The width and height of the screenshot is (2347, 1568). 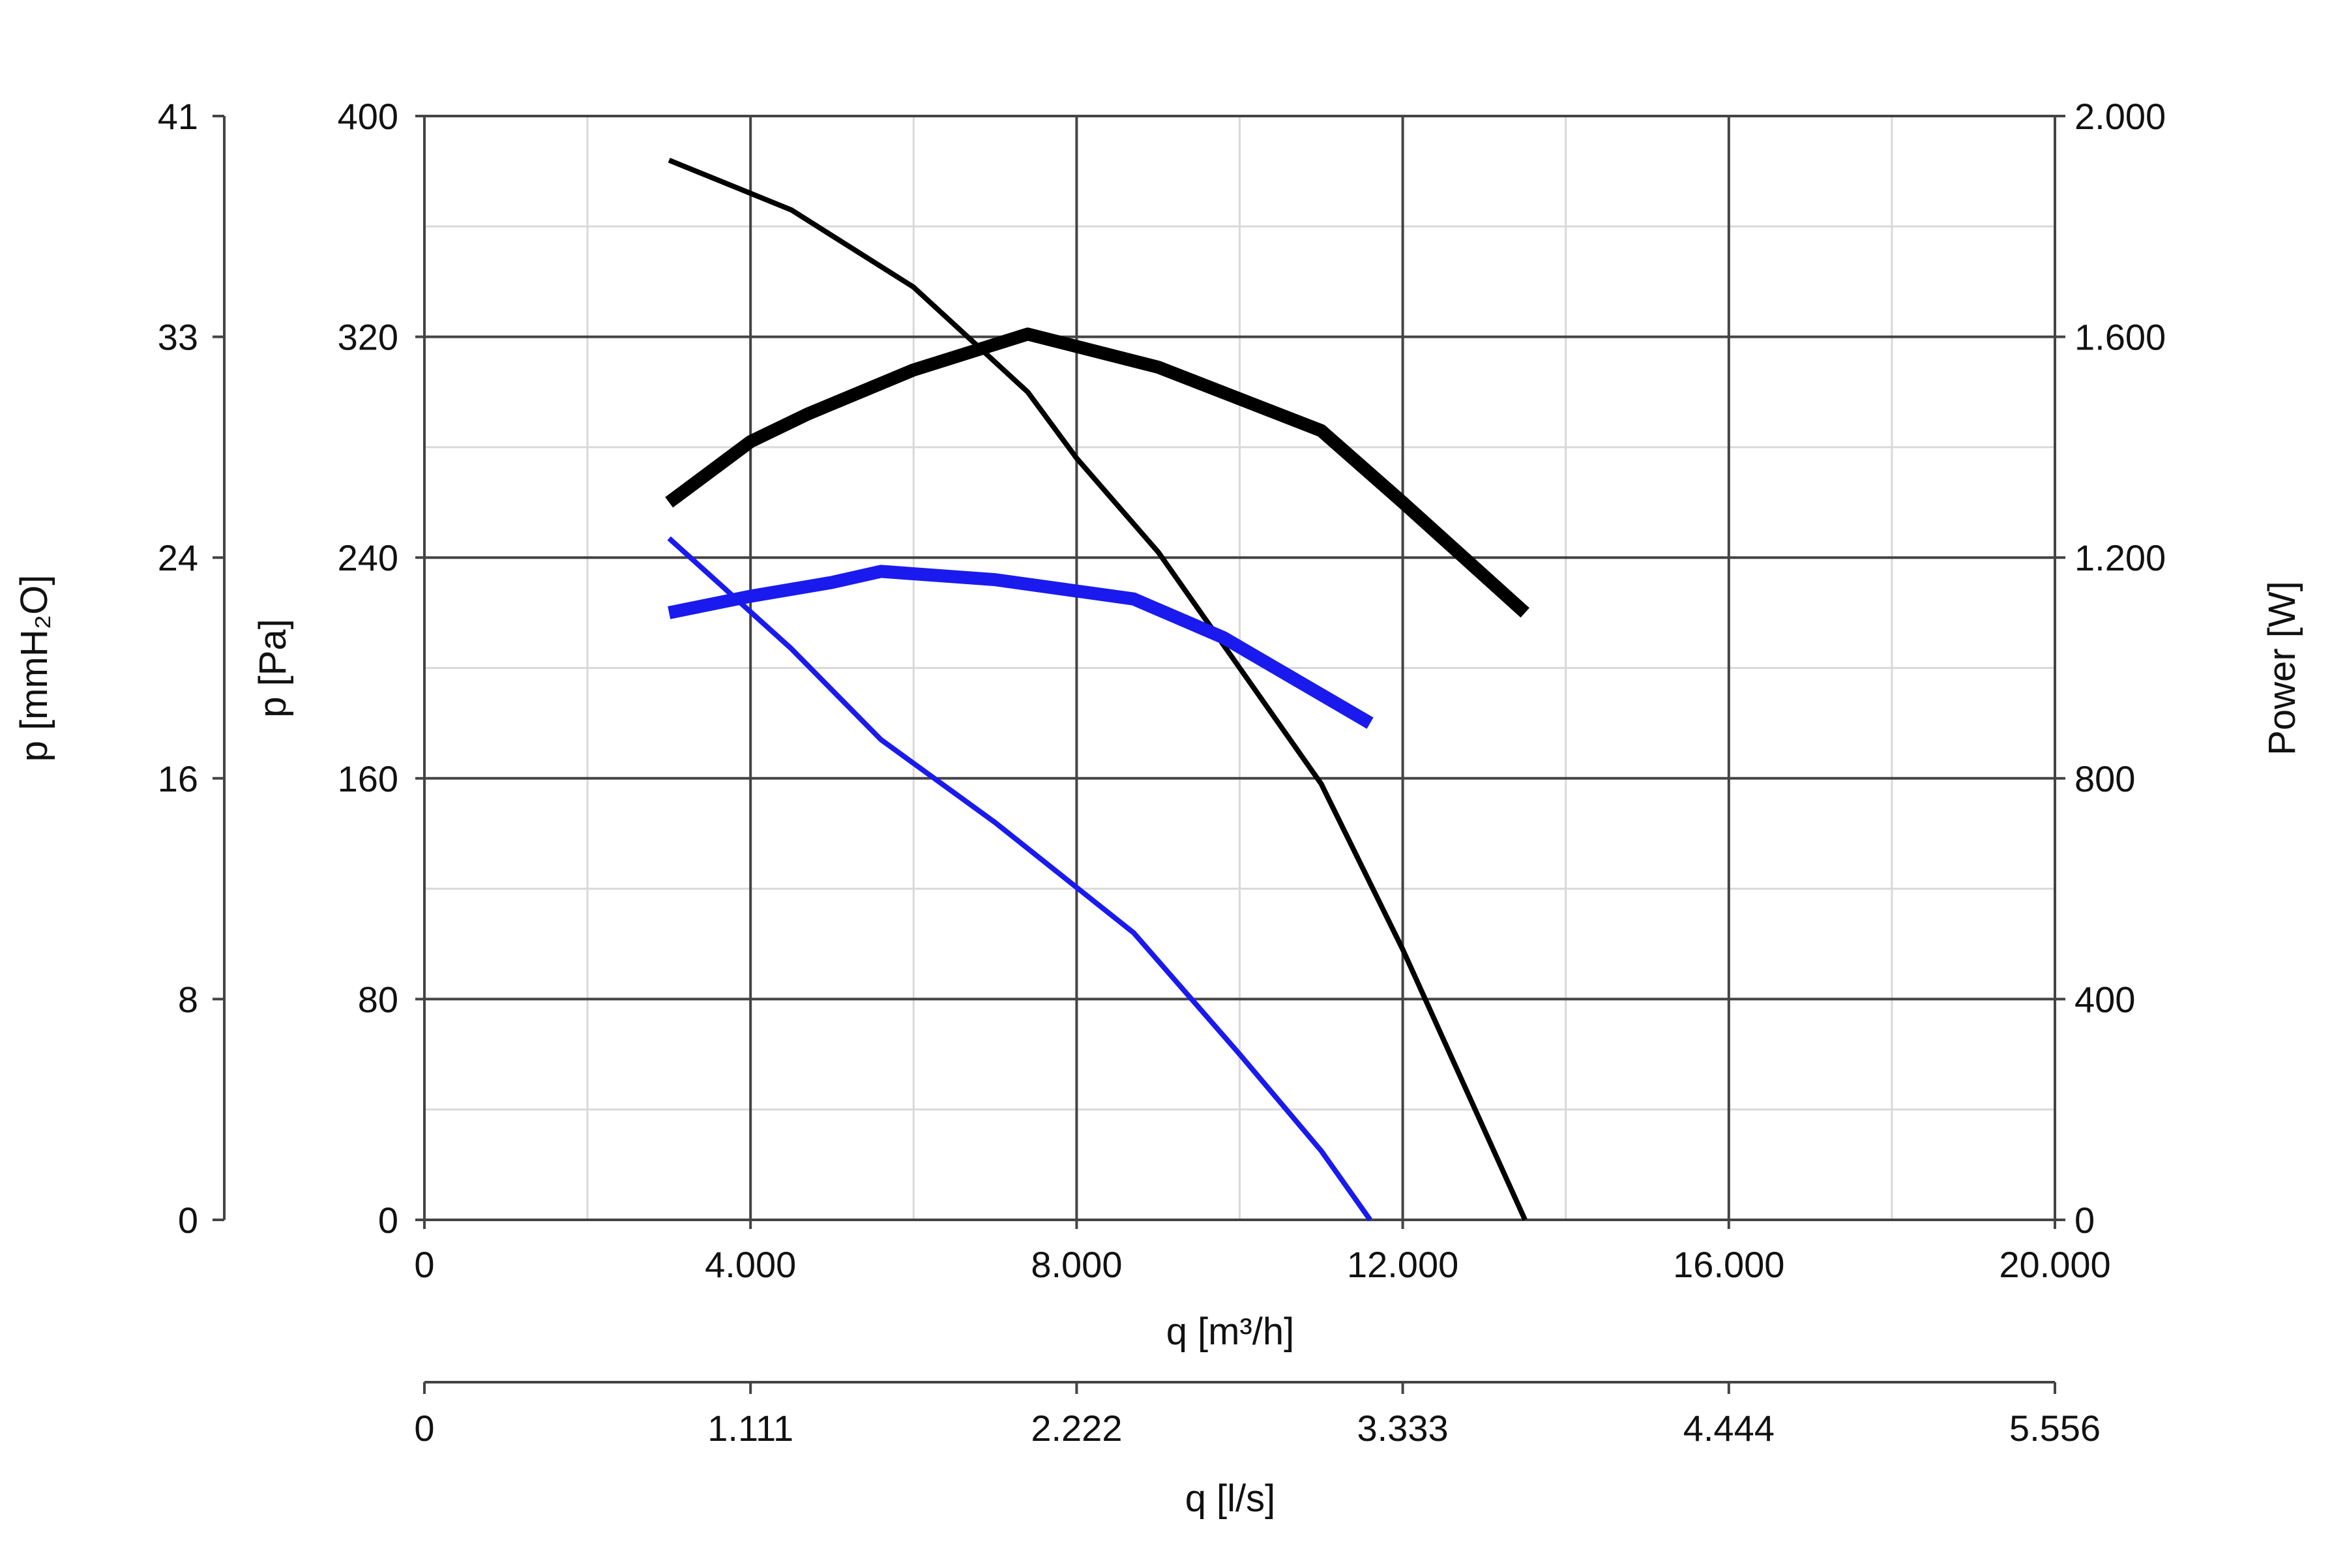 What do you see at coordinates (424, 1265) in the screenshot?
I see `x-tick-label: 0` at bounding box center [424, 1265].